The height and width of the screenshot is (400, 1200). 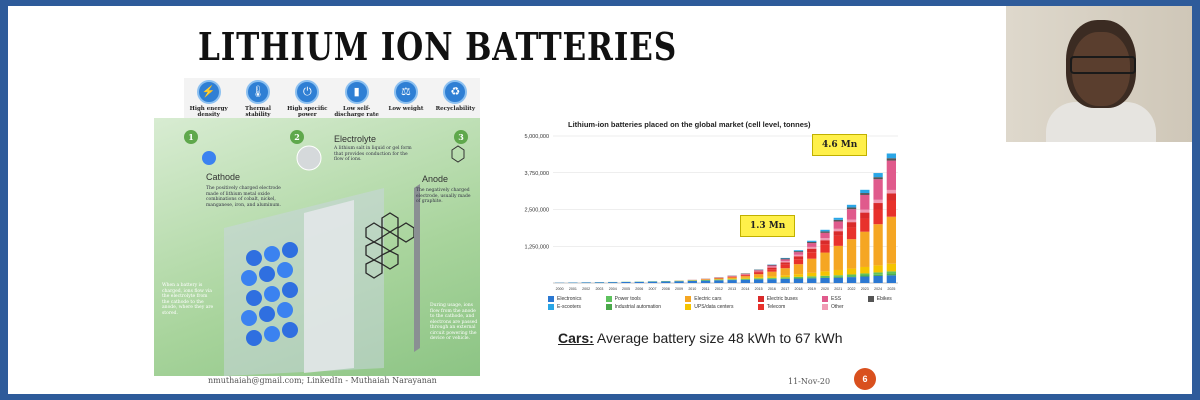 I want to click on property-thermal-stability: 🌡 Thermal stability, so click(x=258, y=101).